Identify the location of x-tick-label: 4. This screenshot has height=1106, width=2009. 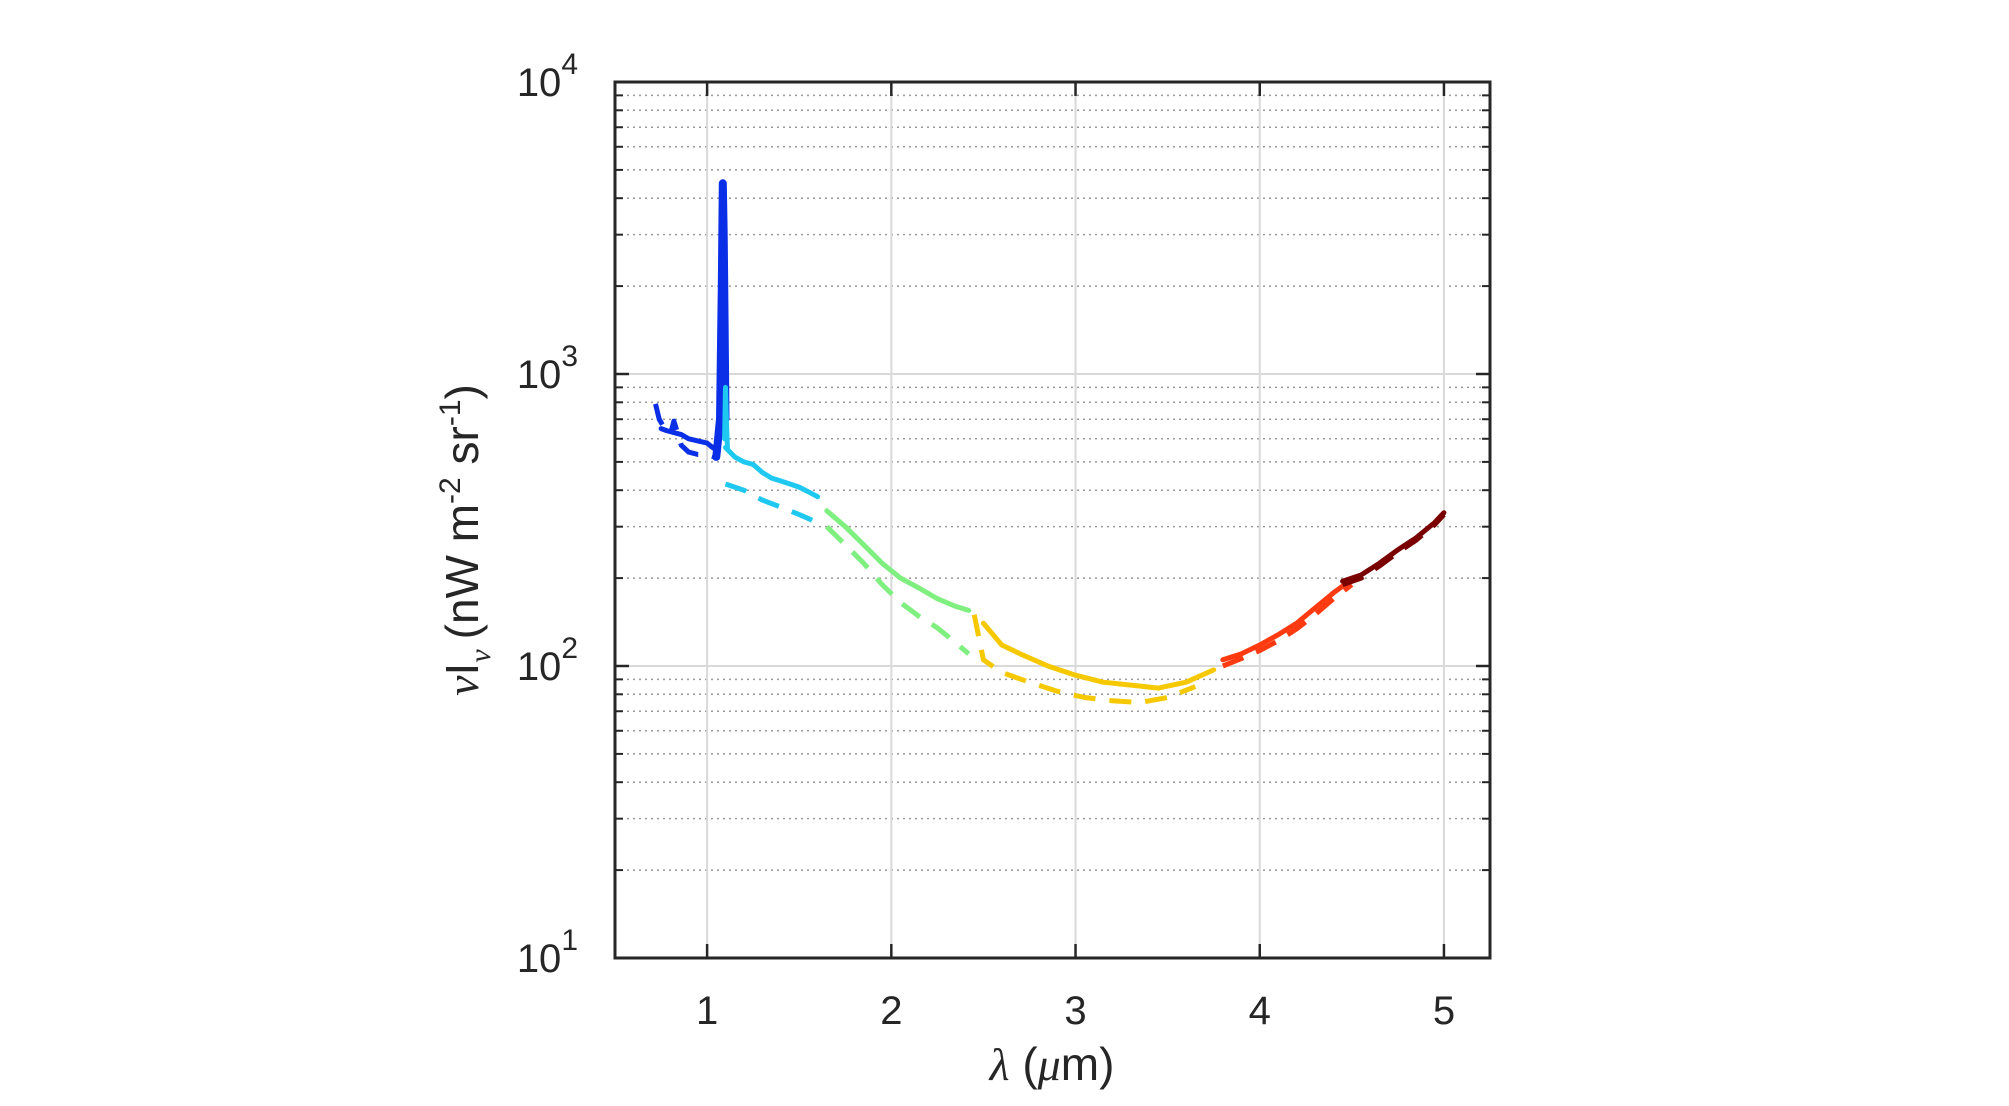
(1260, 1011).